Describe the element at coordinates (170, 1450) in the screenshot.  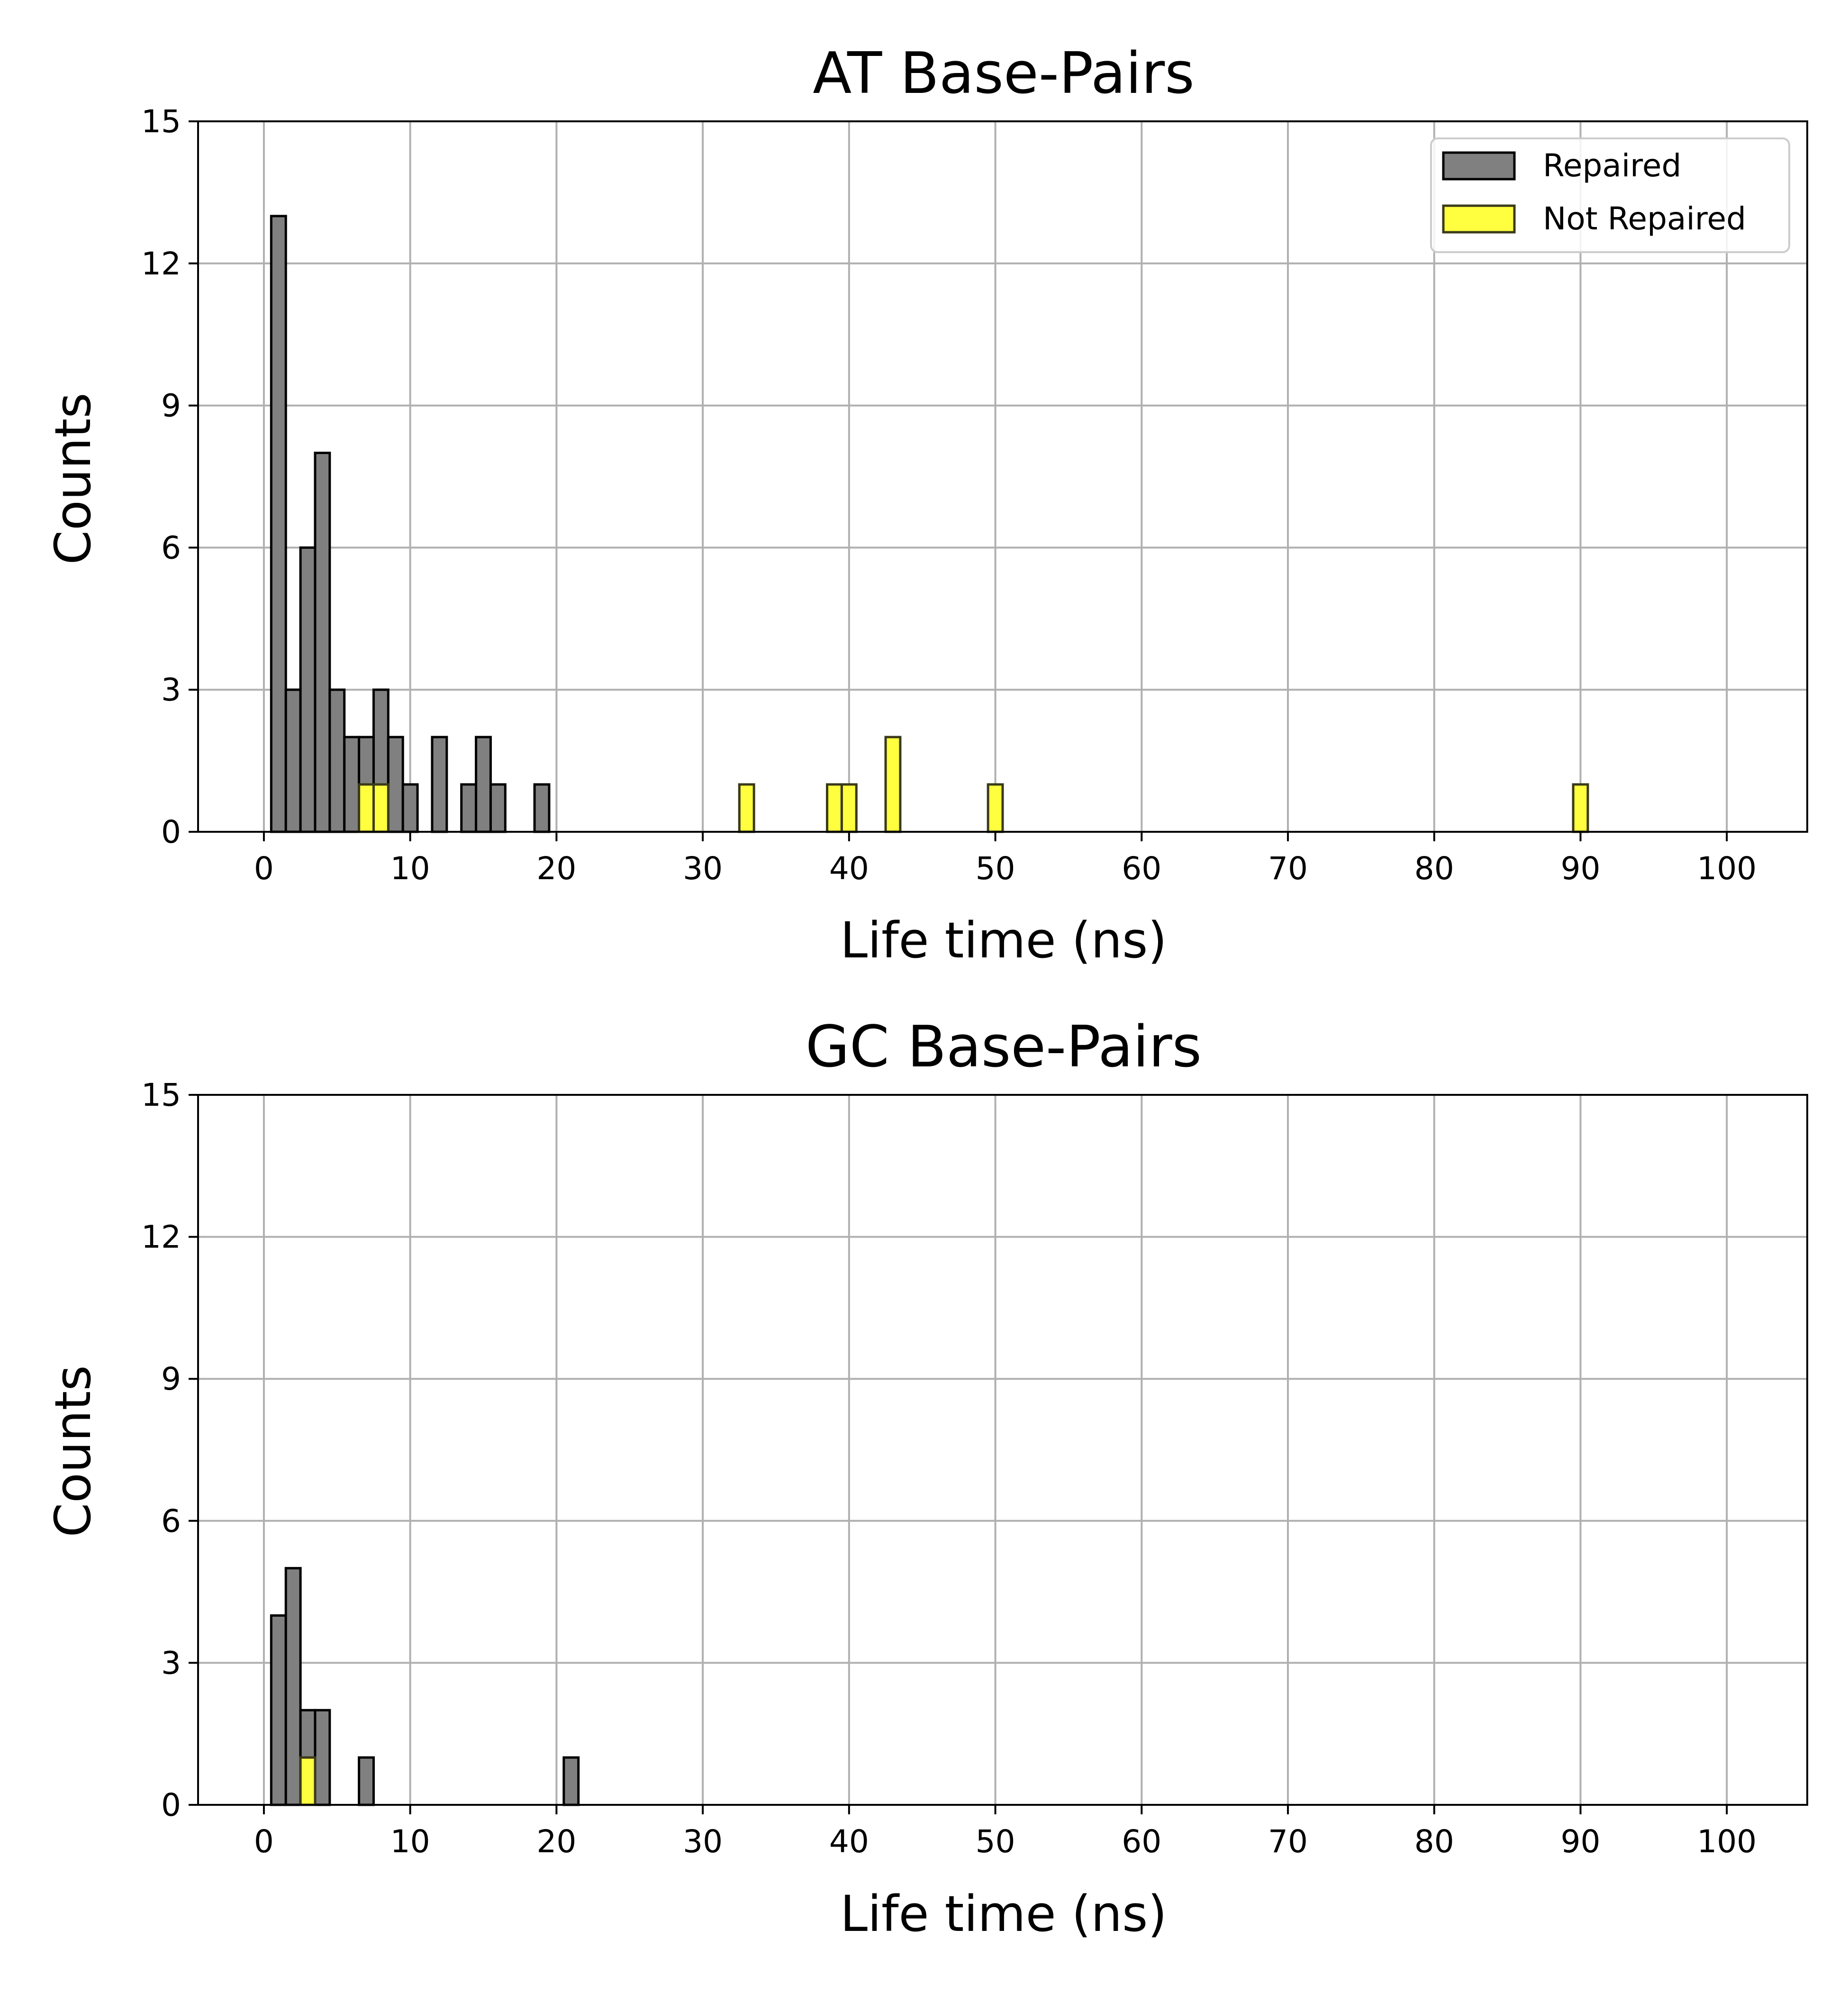
I see `panel-gc-y-ticks: 0 3 6 9 12 15` at that location.